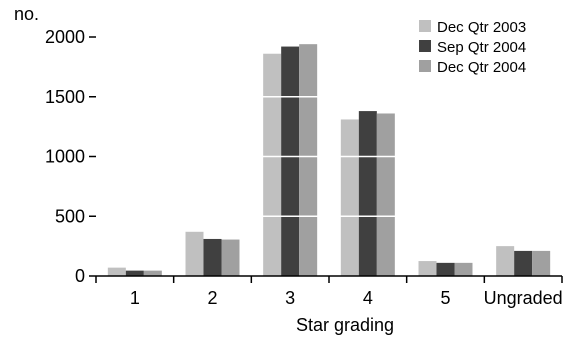  I want to click on x-tick-label: 1, so click(135, 298).